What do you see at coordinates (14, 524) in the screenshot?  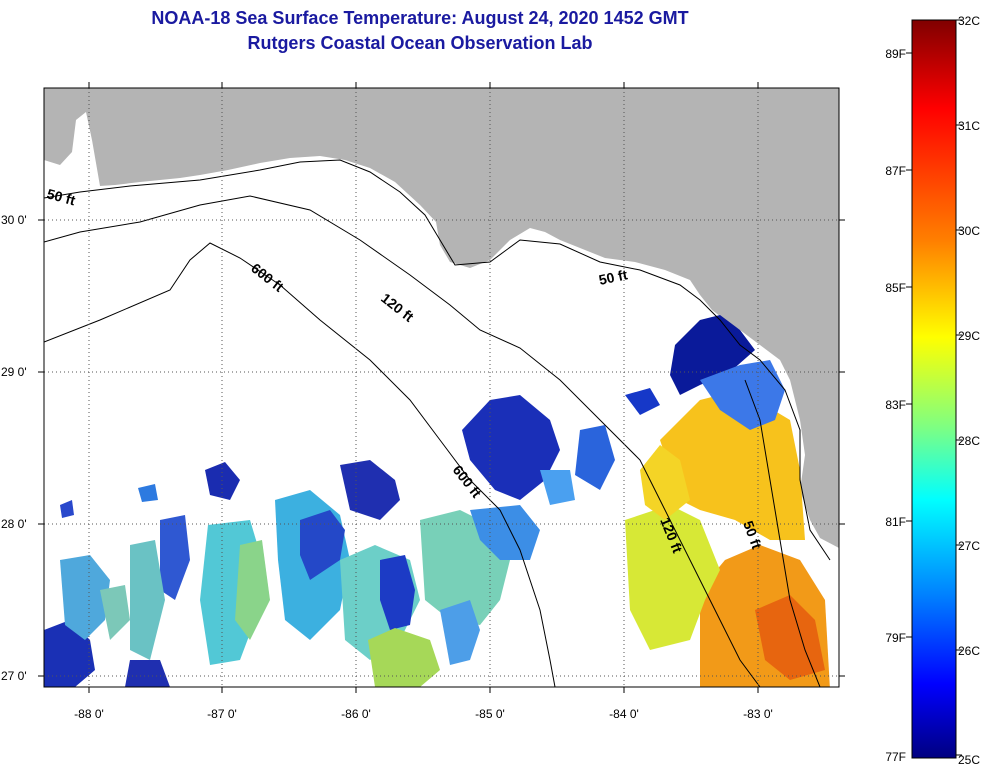 I see `lat-label: 28 0'` at bounding box center [14, 524].